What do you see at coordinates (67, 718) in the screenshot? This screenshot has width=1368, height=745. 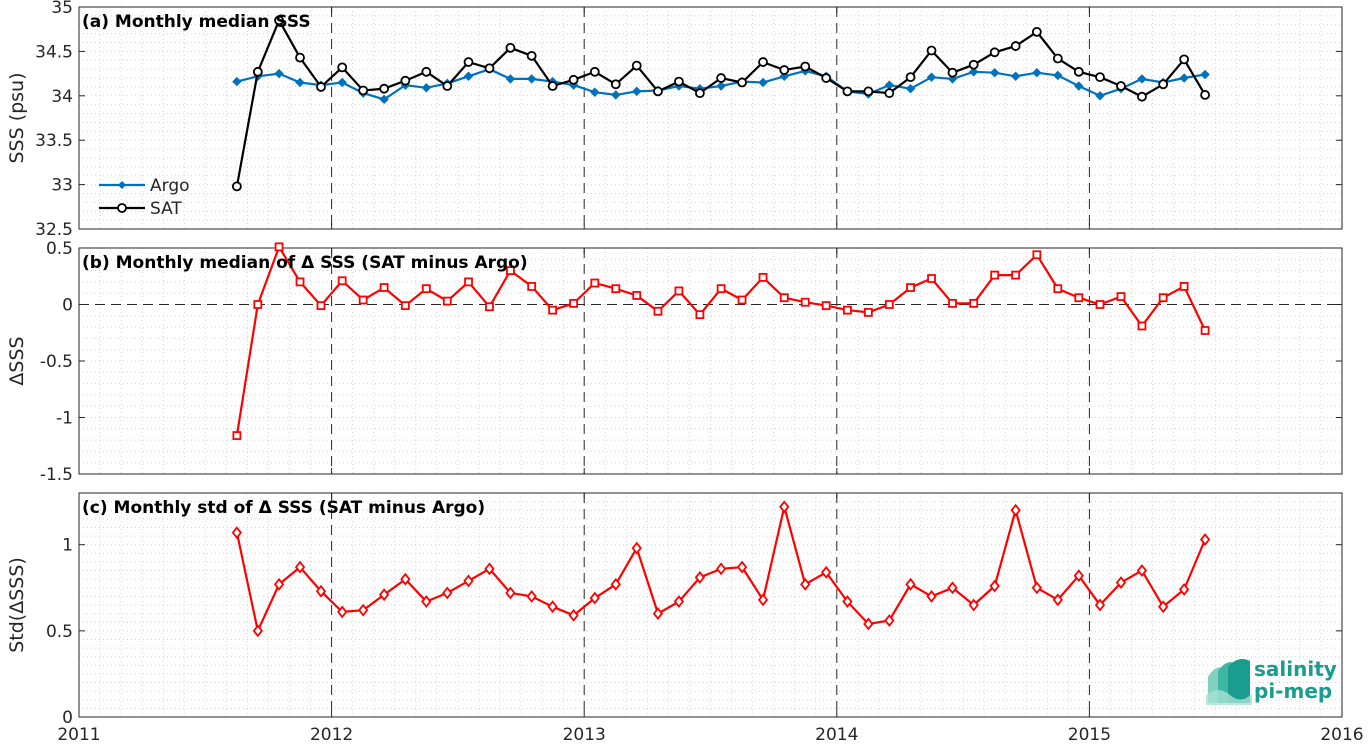 I see `y-tick-label: 0` at bounding box center [67, 718].